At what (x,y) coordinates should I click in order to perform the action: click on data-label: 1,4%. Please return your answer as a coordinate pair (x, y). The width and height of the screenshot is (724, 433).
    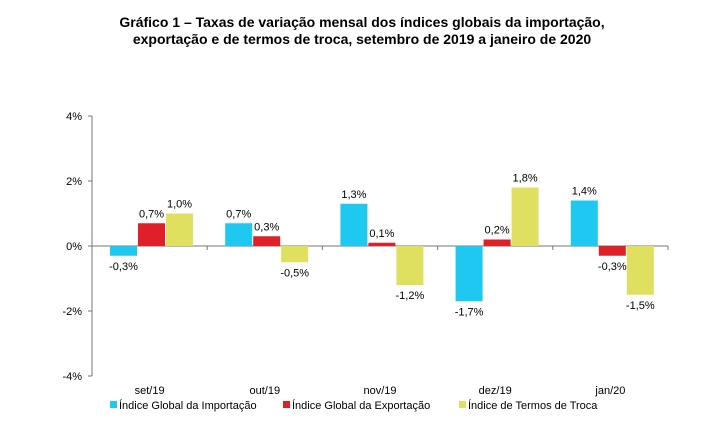
    Looking at the image, I should click on (584, 192).